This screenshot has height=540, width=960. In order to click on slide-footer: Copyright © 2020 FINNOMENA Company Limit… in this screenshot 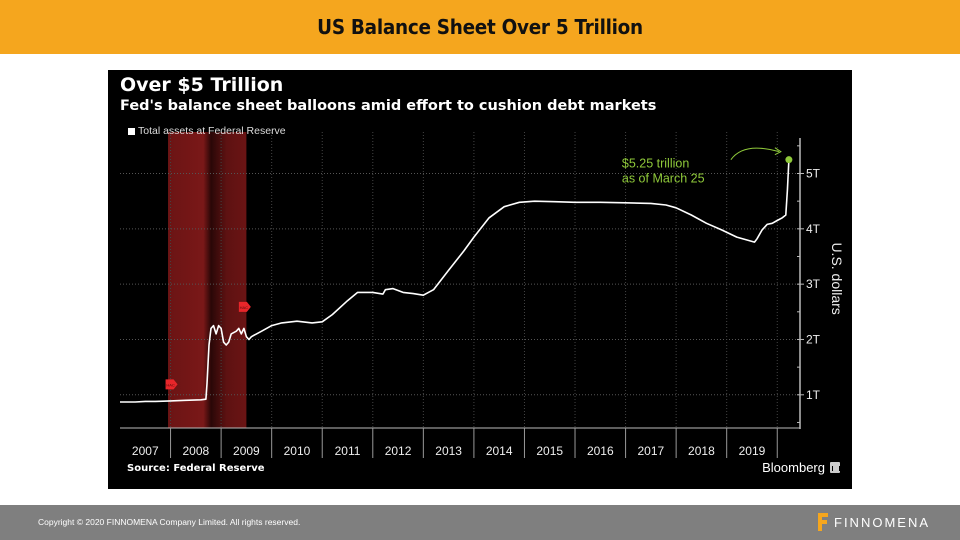, I will do `click(480, 522)`.